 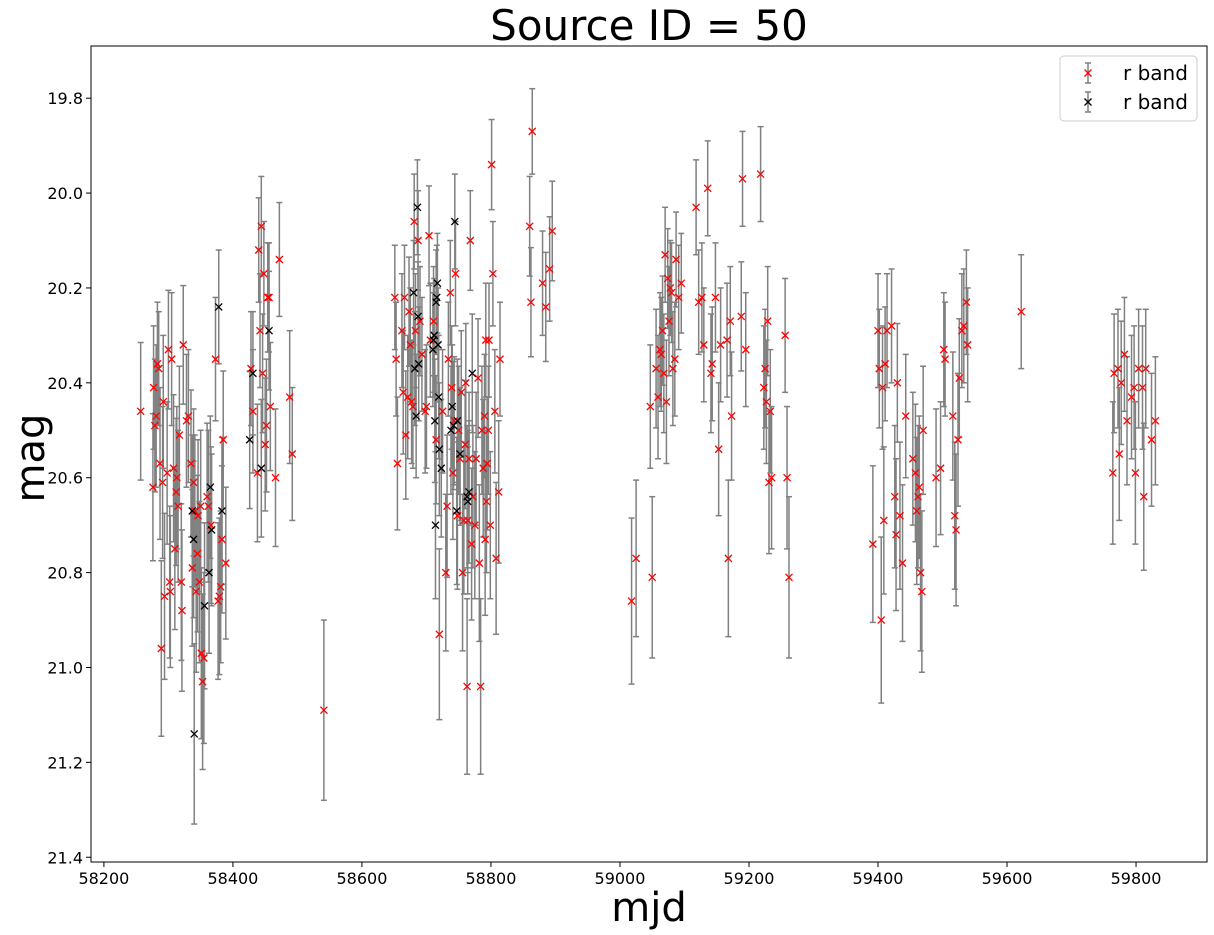 I want to click on point-s0-p155, so click(x=667, y=278).